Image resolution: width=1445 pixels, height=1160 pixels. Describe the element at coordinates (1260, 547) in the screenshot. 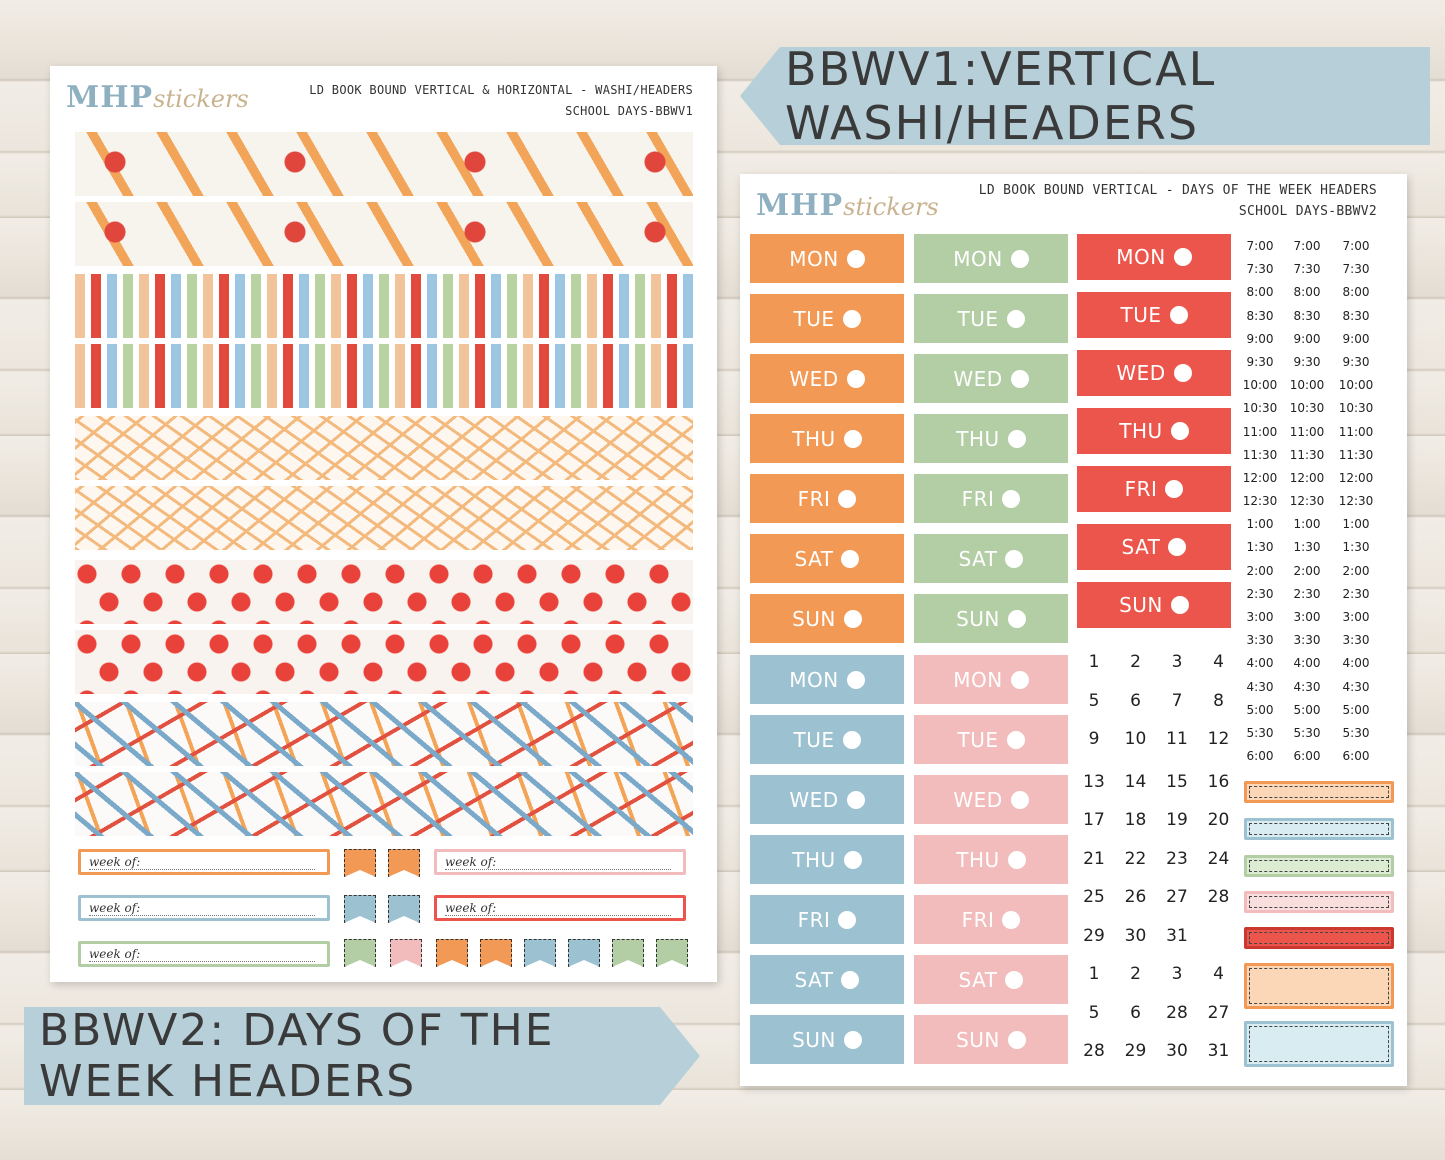

I see `time-label: 1:30` at that location.